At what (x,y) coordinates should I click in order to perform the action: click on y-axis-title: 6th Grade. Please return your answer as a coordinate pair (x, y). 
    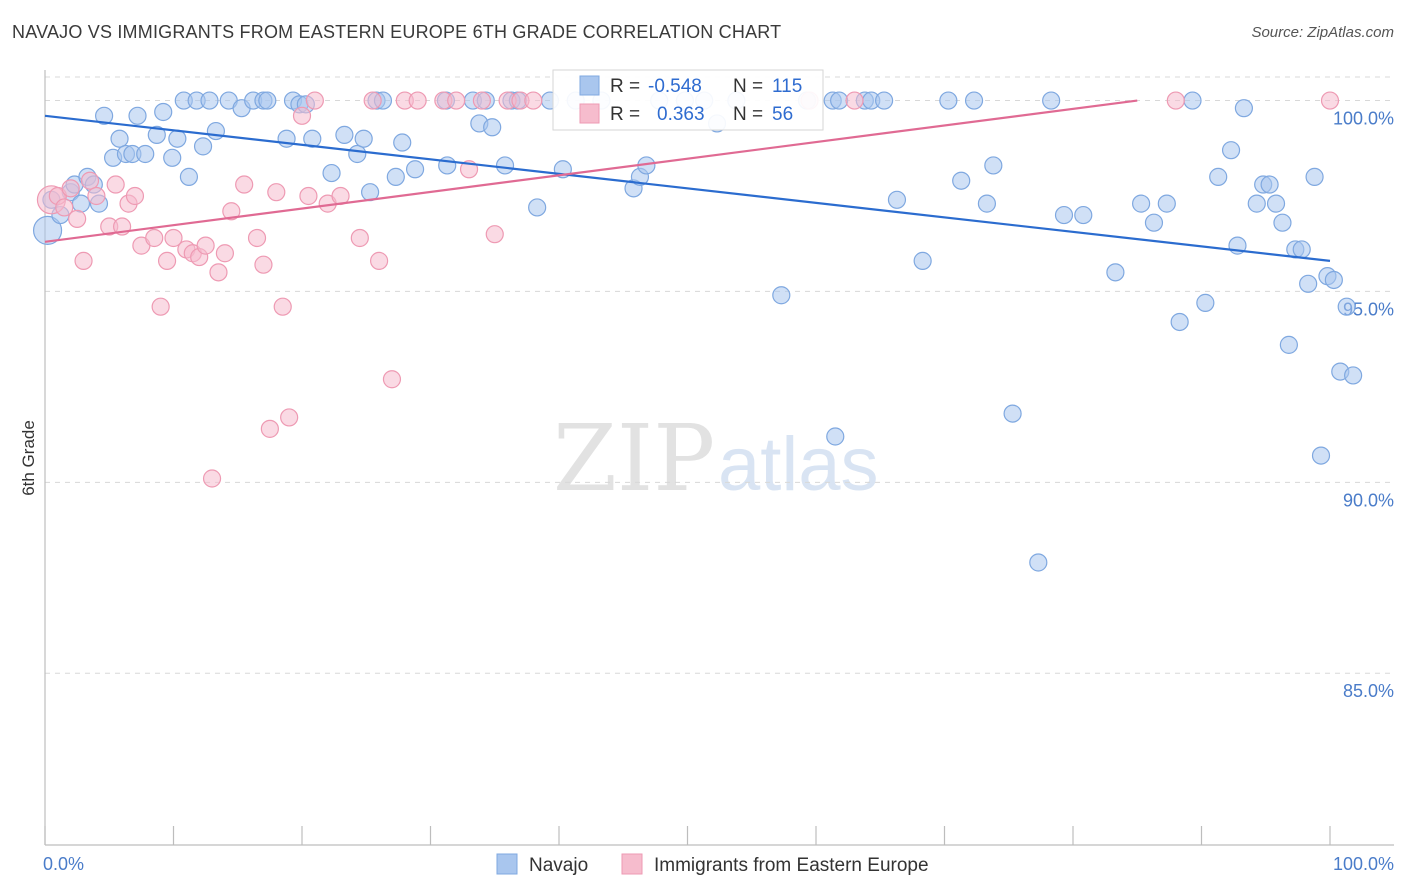
    Looking at the image, I should click on (28, 458).